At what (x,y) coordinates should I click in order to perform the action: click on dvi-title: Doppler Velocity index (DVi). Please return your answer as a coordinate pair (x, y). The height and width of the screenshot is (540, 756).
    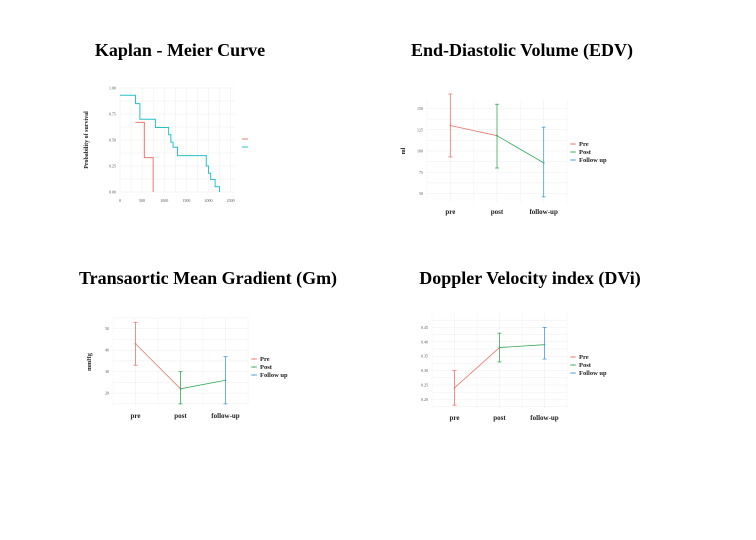
    Looking at the image, I should click on (530, 278).